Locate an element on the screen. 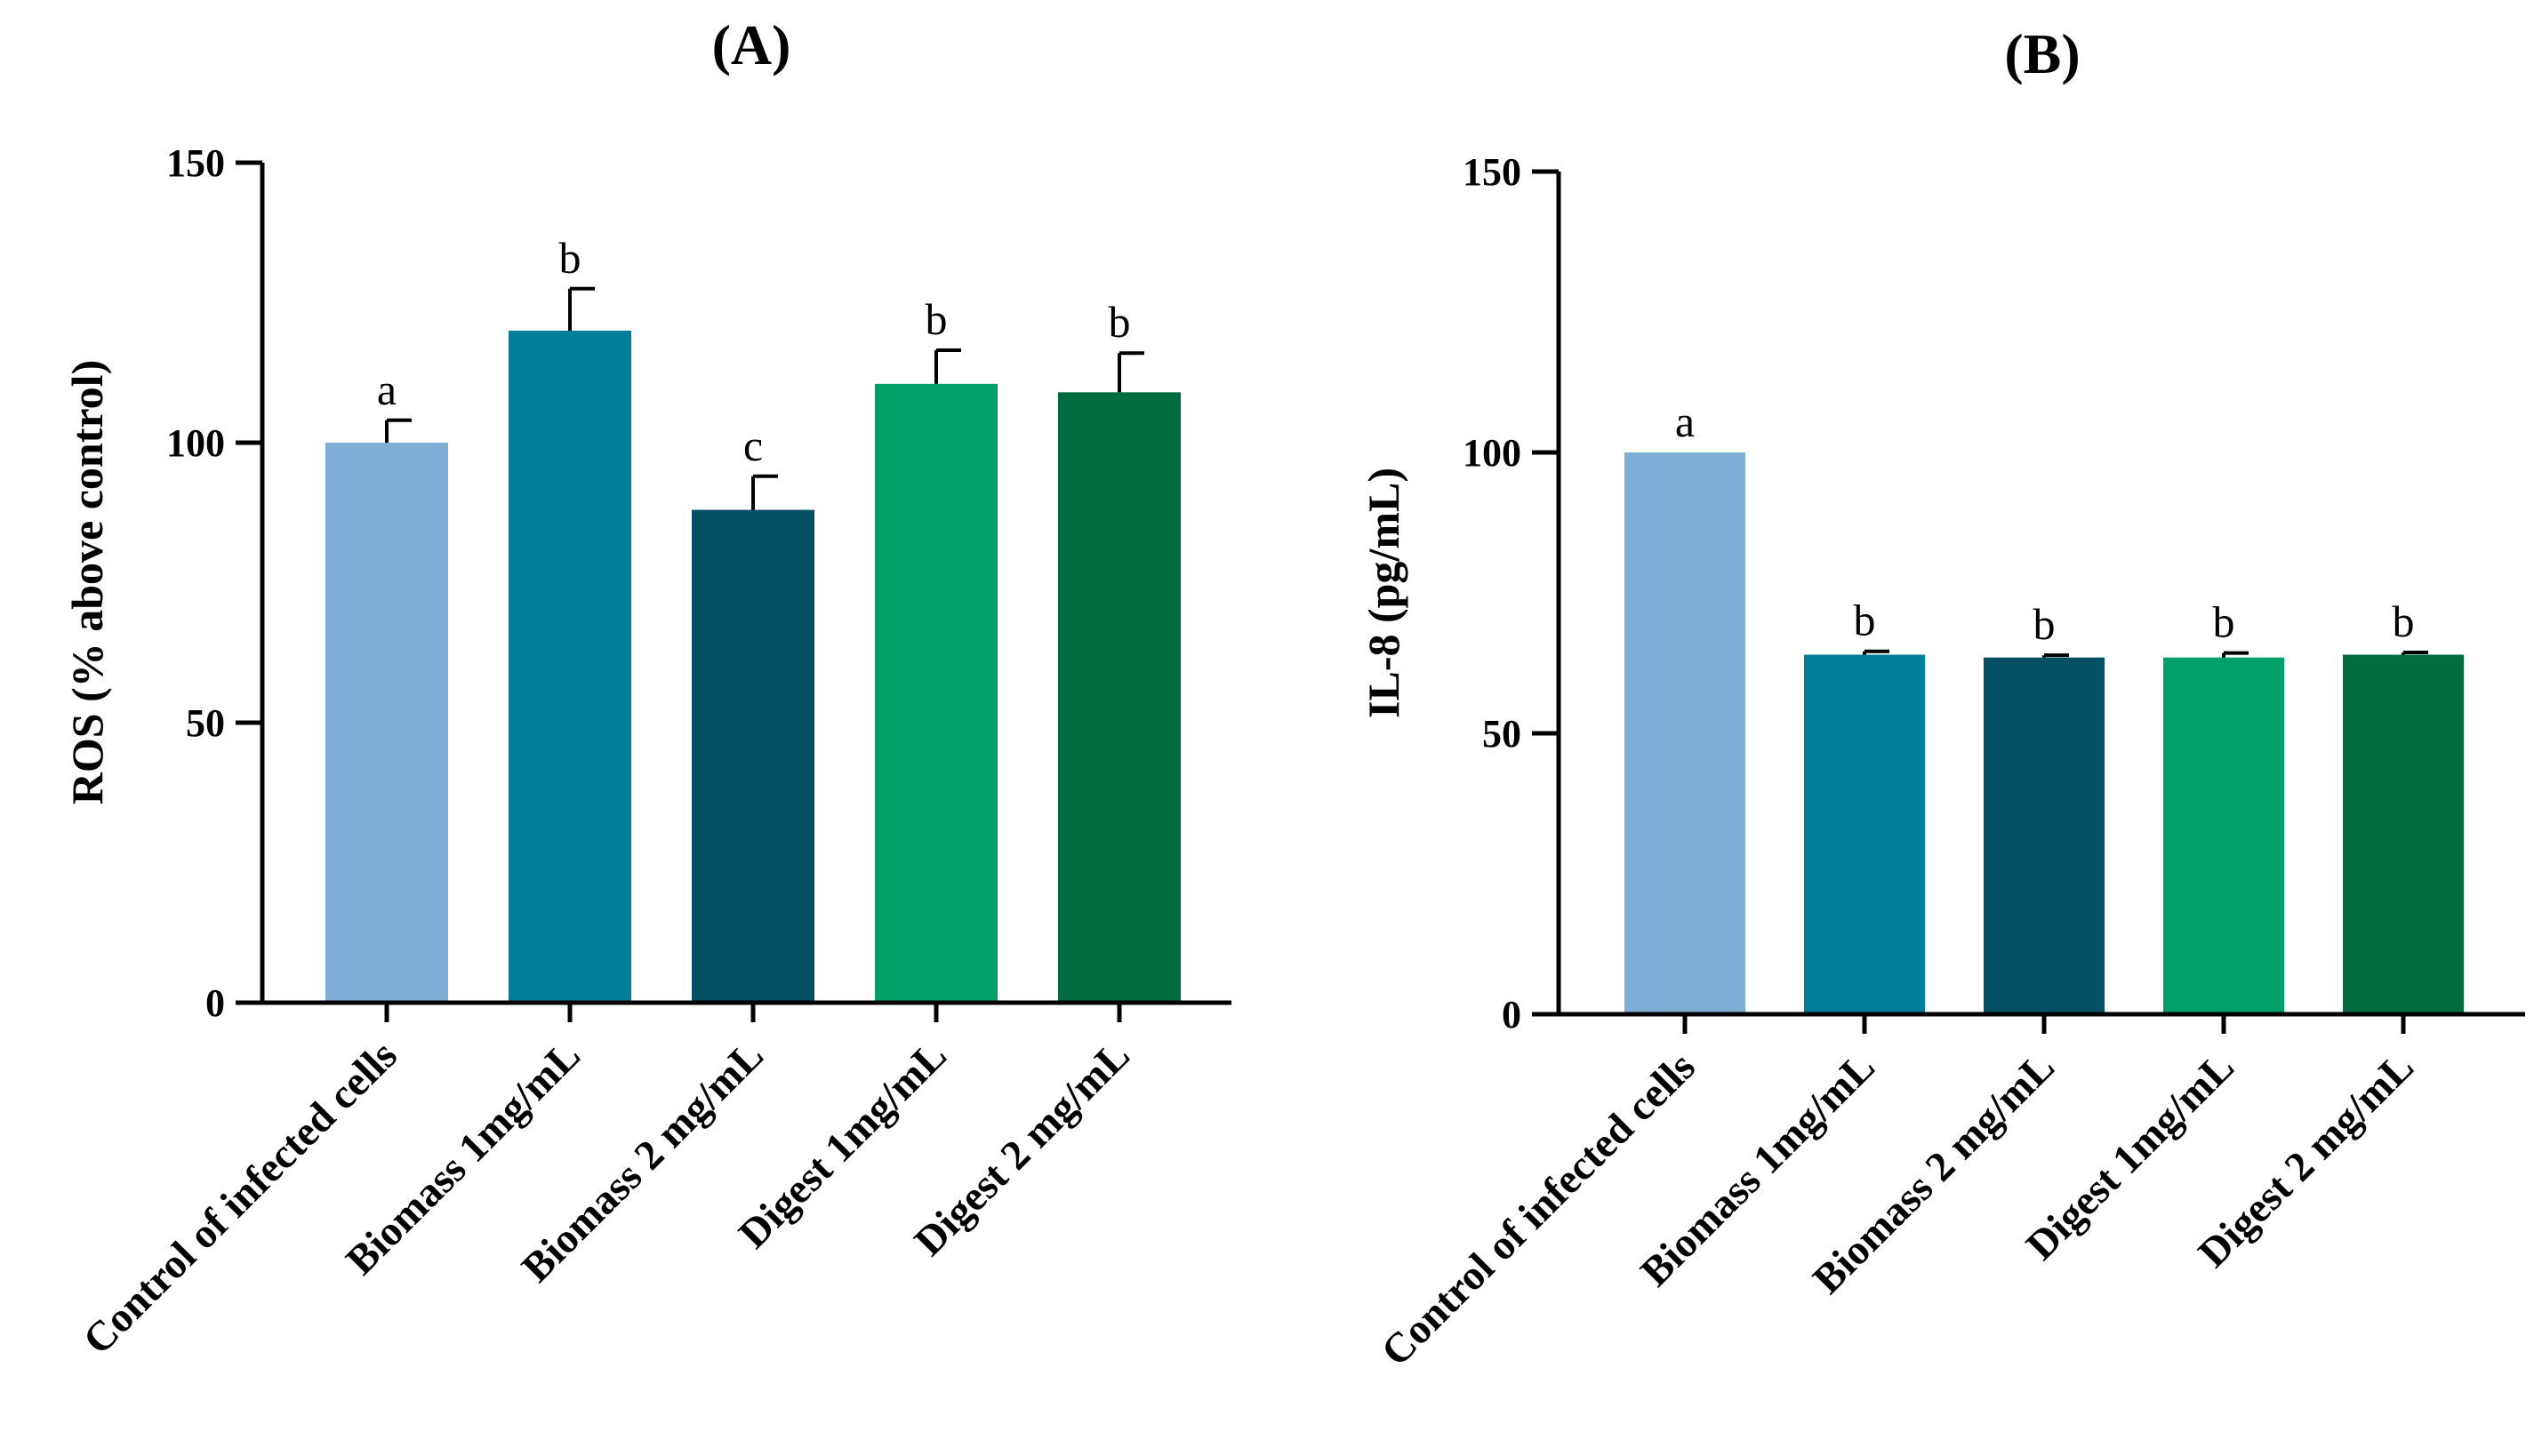 Image resolution: width=2542 pixels, height=1456 pixels. y-axis-title-b: IL-8 (pg/mL) is located at coordinates (1383, 593).